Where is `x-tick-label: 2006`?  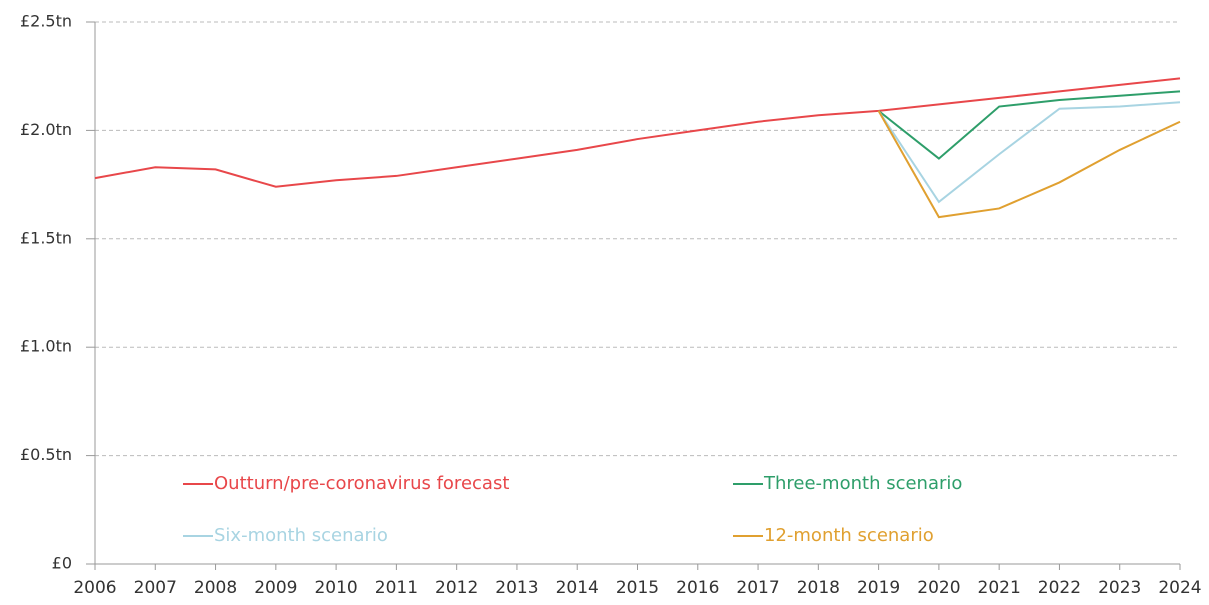
x-tick-label: 2006 is located at coordinates (94, 588).